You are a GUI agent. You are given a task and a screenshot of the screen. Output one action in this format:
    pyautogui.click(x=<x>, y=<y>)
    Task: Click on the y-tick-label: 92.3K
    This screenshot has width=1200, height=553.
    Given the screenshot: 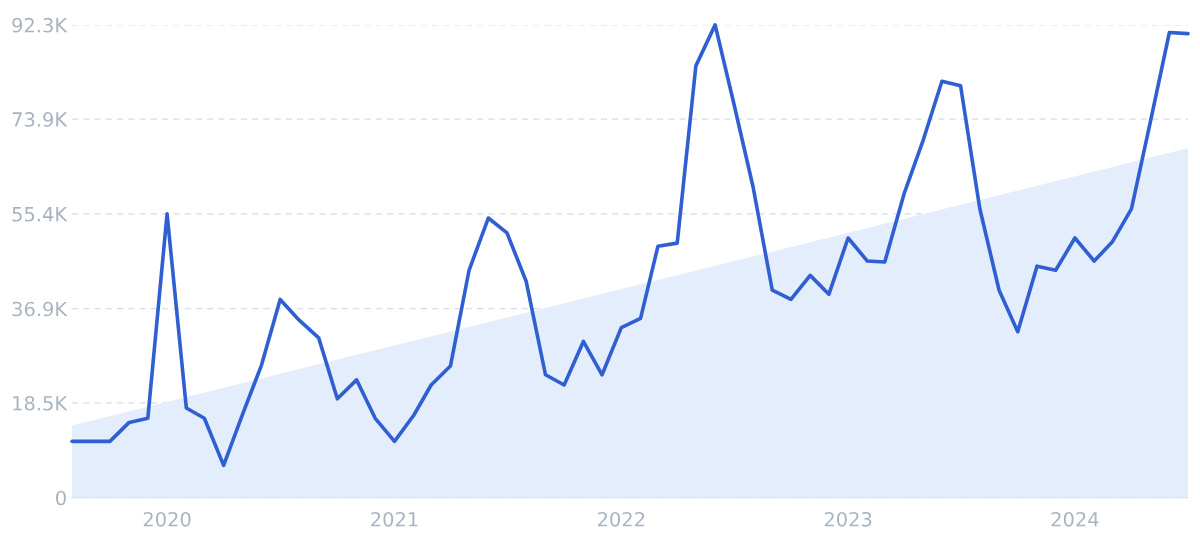 What is the action you would take?
    pyautogui.click(x=40, y=25)
    